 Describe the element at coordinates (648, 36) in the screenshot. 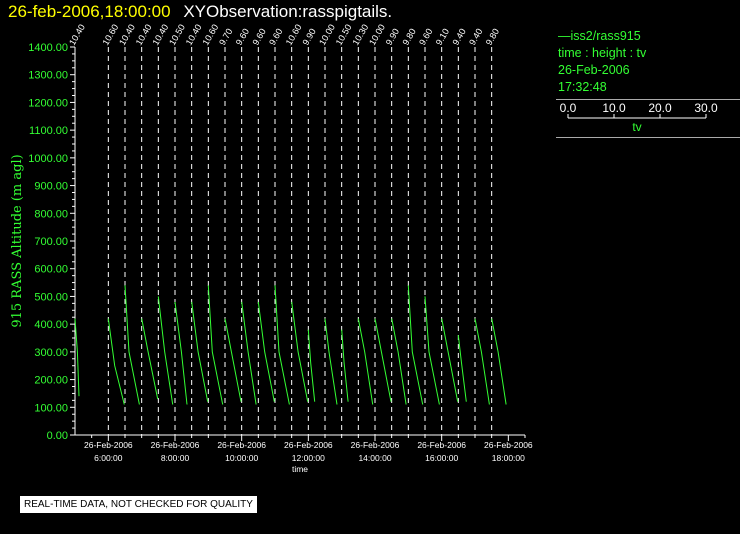

I see `legend-series: —iss2/rass915` at that location.